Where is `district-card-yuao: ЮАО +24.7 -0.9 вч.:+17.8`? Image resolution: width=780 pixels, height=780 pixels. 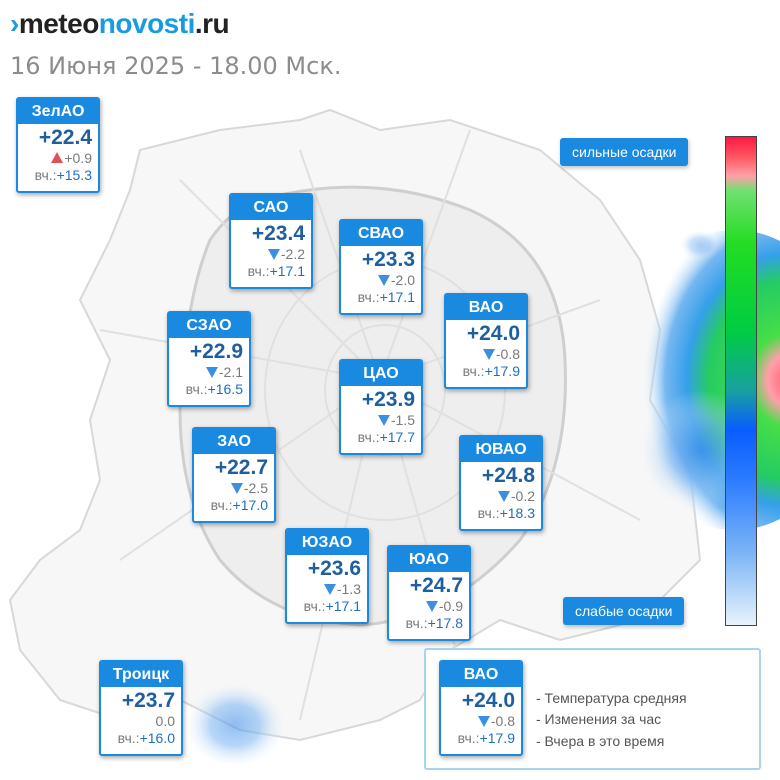 district-card-yuao: ЮАО +24.7 -0.9 вч.:+17.8 is located at coordinates (429, 593).